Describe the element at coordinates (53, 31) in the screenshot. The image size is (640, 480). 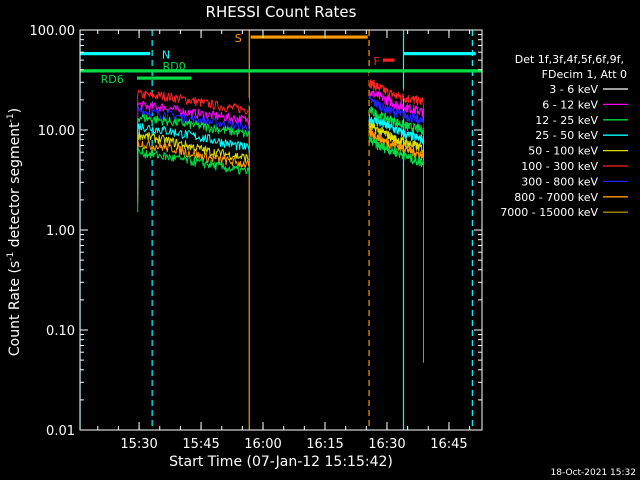
I see `y-tick-label: 100.00` at that location.